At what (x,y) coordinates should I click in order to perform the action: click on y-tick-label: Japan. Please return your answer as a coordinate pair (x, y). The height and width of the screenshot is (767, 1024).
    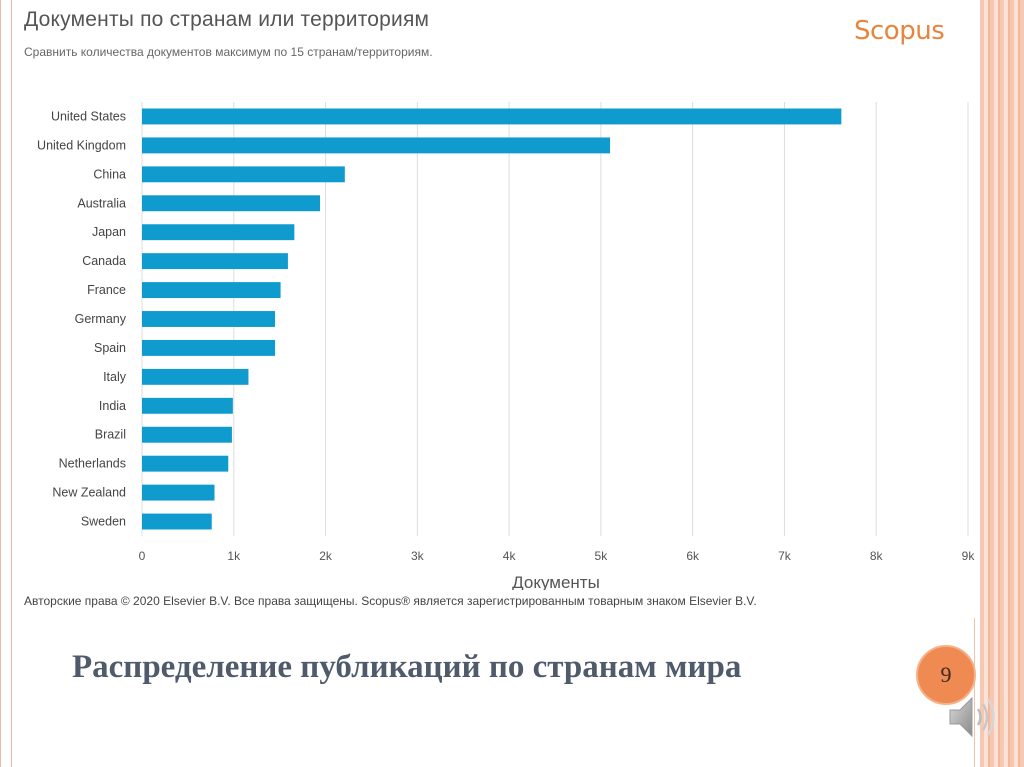
    Looking at the image, I should click on (109, 232).